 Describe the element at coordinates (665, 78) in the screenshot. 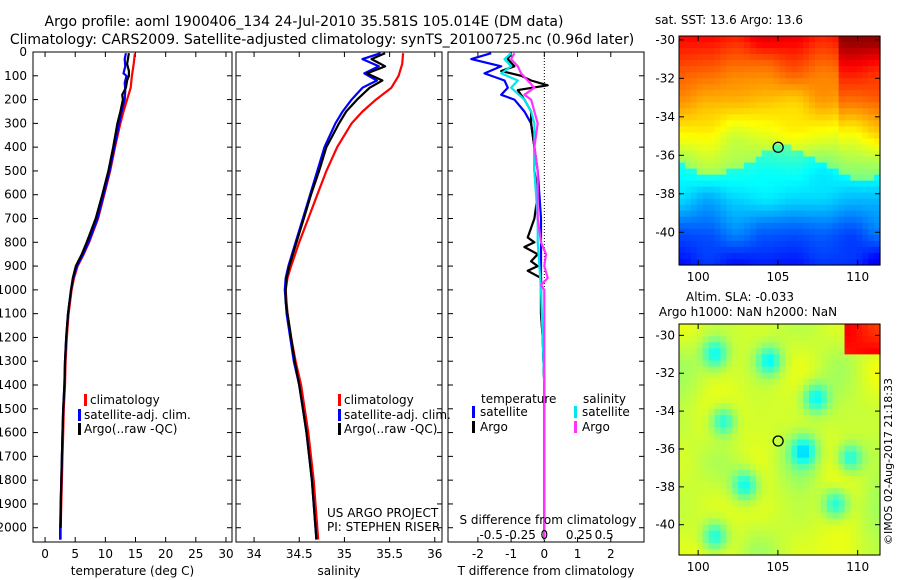

I see `map-y-tick-label: -32` at that location.